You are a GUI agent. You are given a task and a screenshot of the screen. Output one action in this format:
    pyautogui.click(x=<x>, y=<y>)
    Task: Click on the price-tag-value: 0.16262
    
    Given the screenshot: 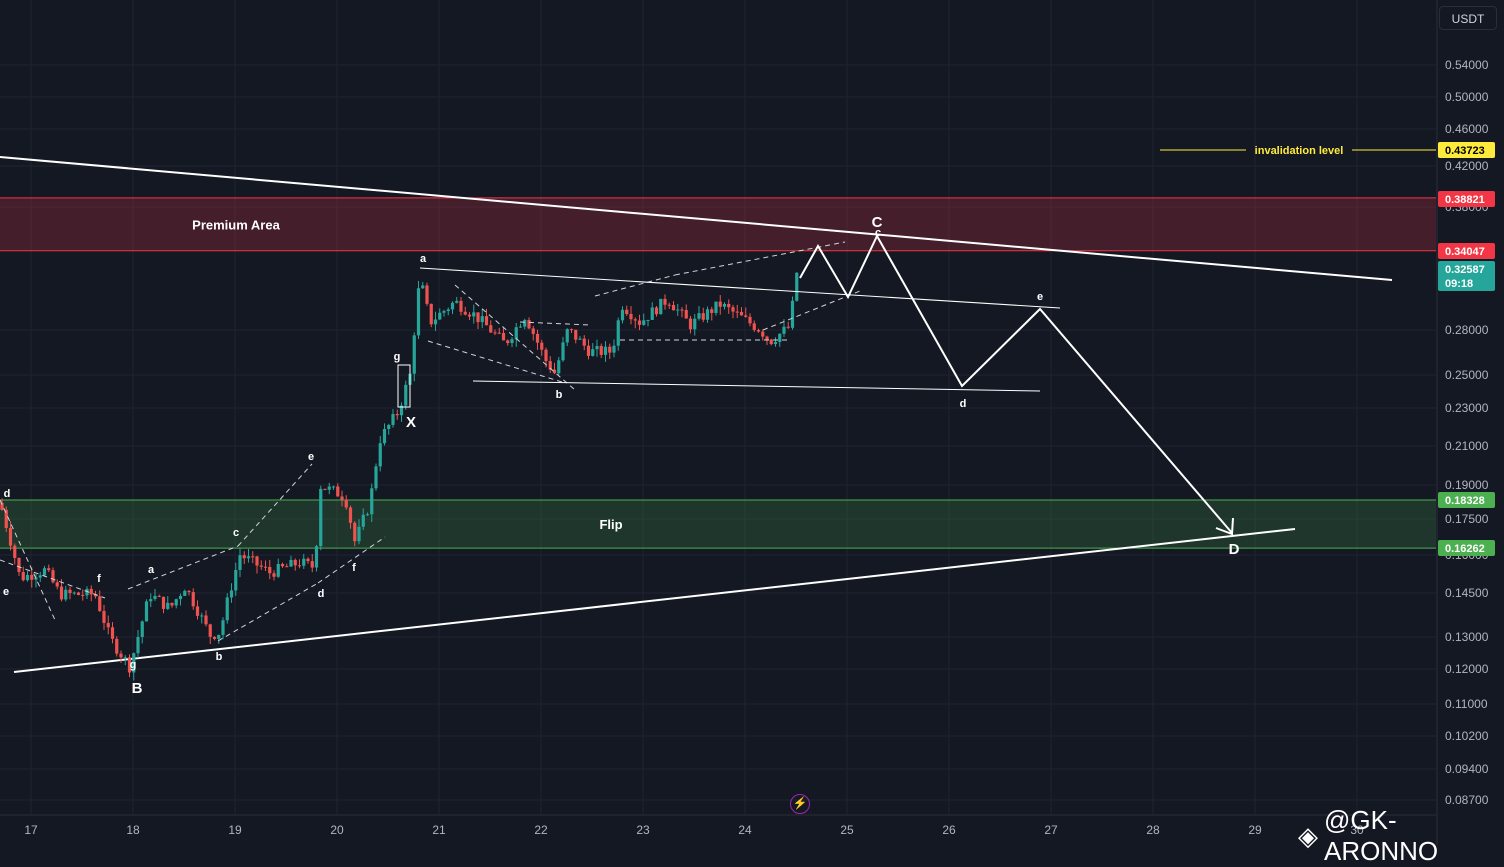 What is the action you would take?
    pyautogui.click(x=1465, y=549)
    